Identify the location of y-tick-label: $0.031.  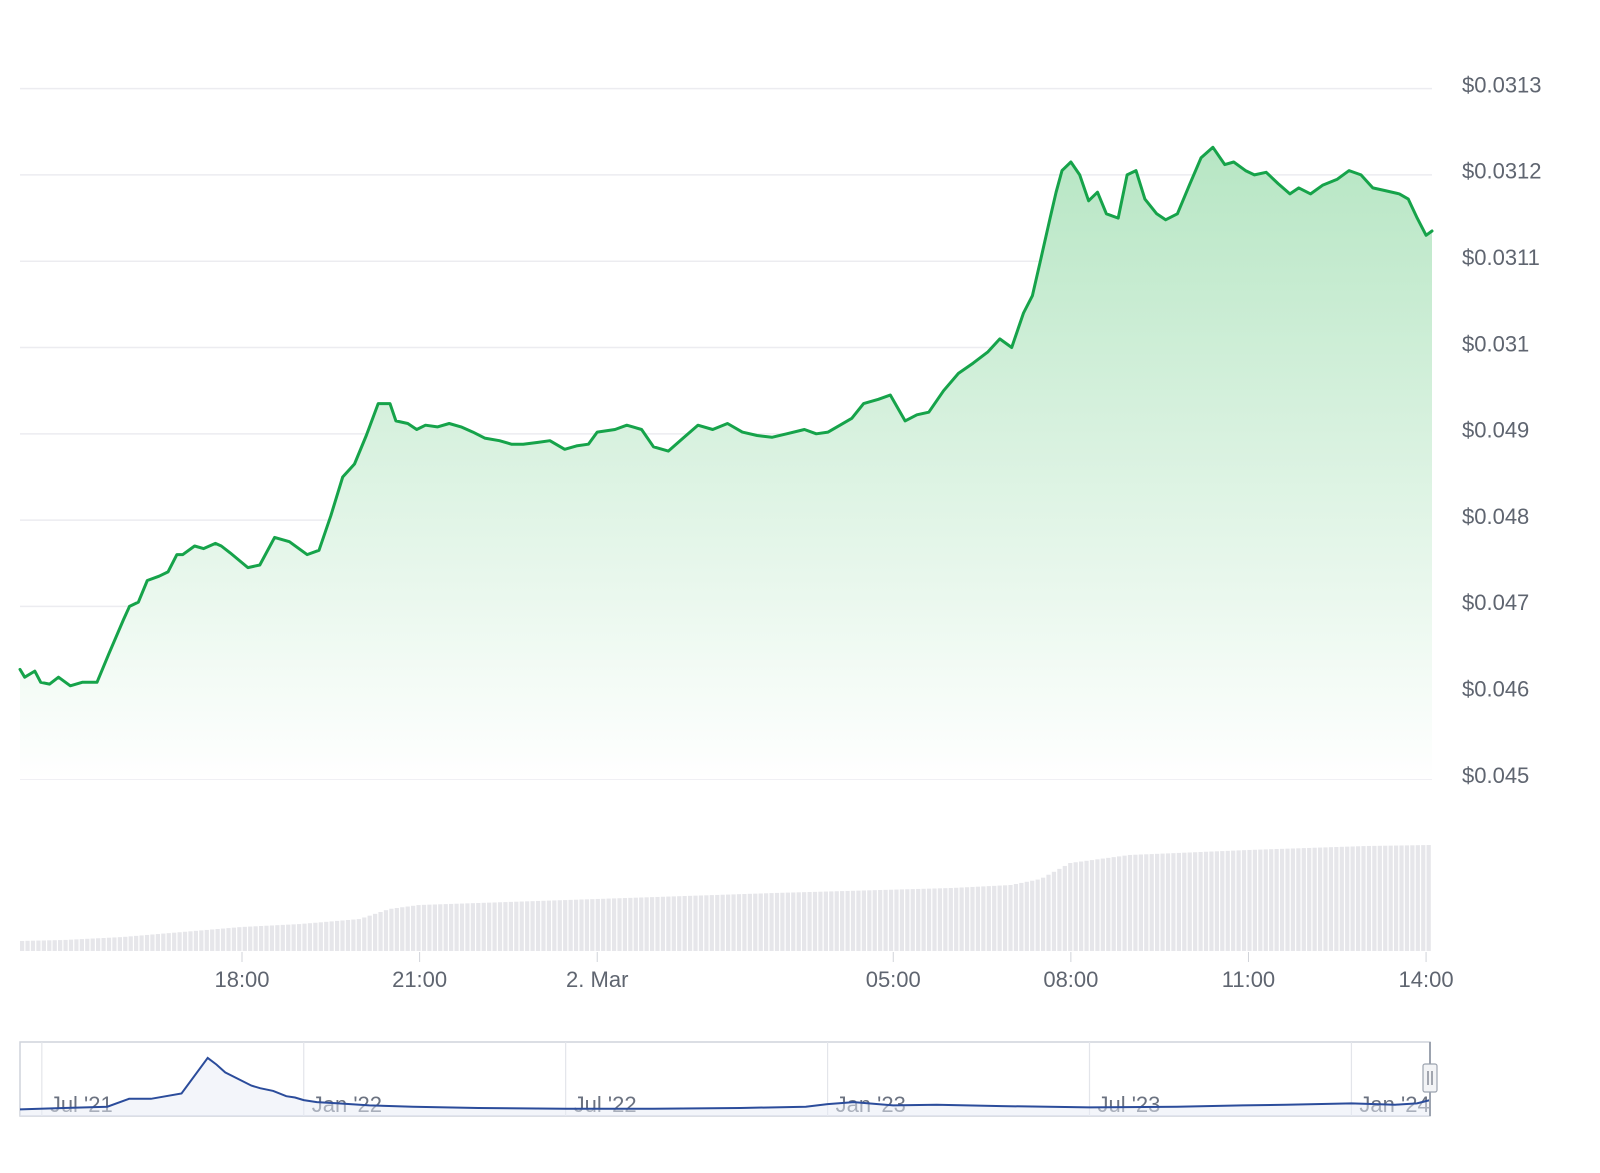
(1495, 343).